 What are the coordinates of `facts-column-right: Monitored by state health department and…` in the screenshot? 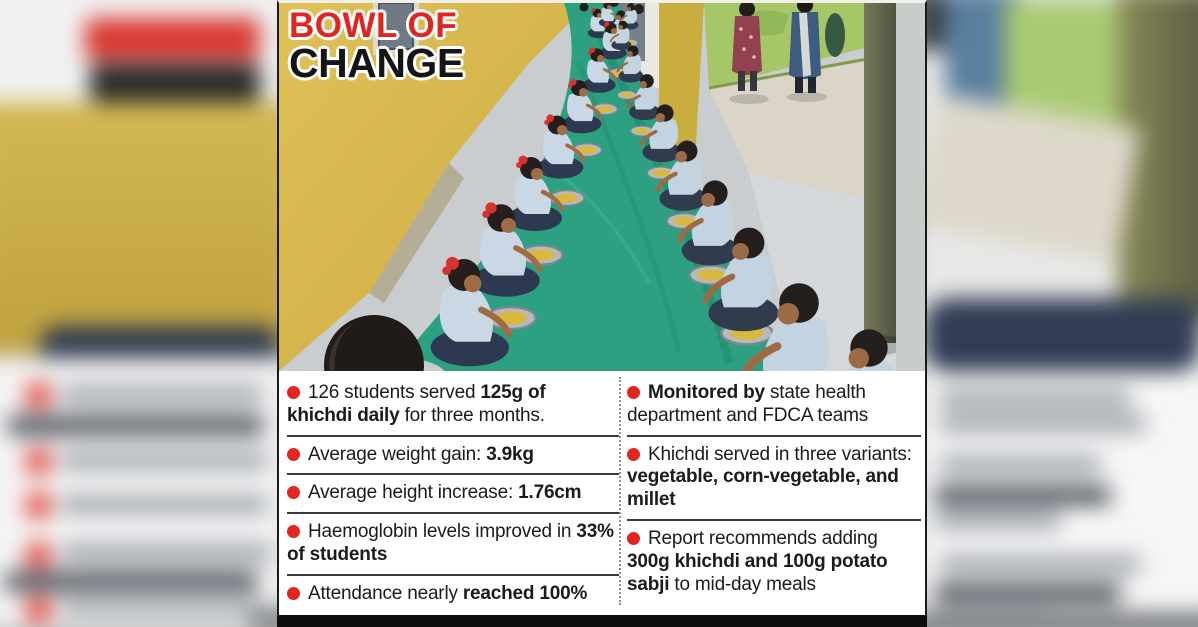 It's located at (772, 493).